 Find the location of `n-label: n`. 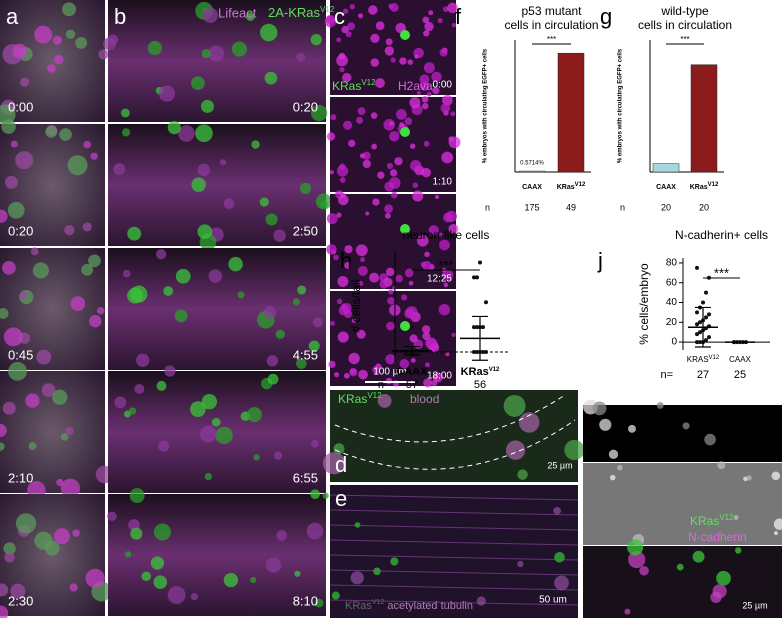

n-label: n is located at coordinates (487, 207).